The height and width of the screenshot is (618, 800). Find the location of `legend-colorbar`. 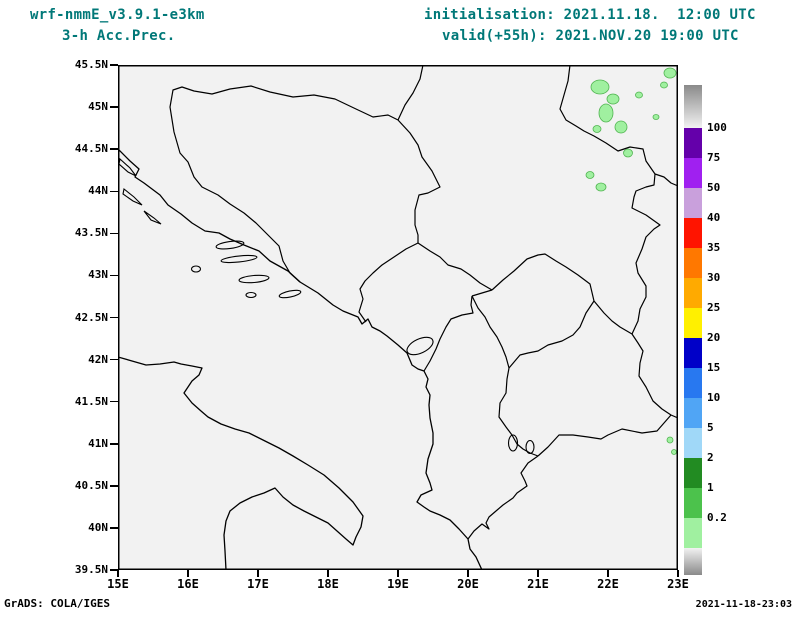

legend-colorbar is located at coordinates (693, 330).